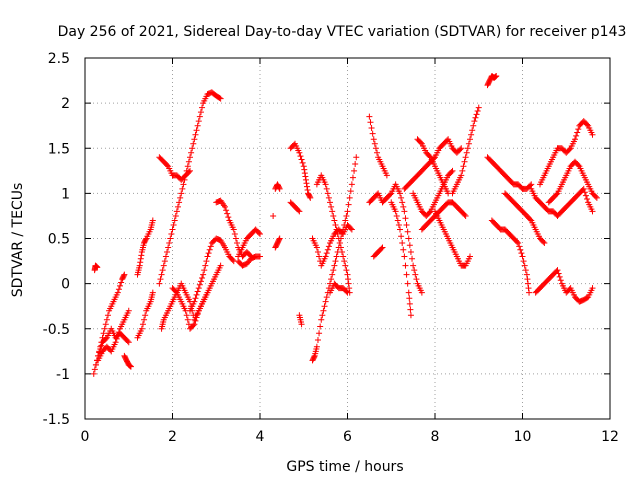 The height and width of the screenshot is (480, 640). Describe the element at coordinates (435, 437) in the screenshot. I see `x-tick-label: 8` at that location.